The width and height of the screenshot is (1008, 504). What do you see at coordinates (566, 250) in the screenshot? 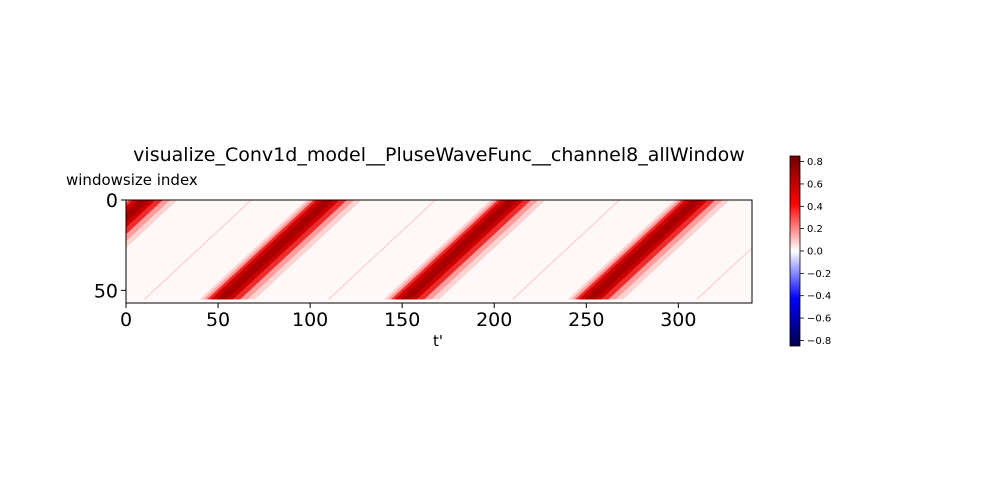
I see `band-3-trail` at bounding box center [566, 250].